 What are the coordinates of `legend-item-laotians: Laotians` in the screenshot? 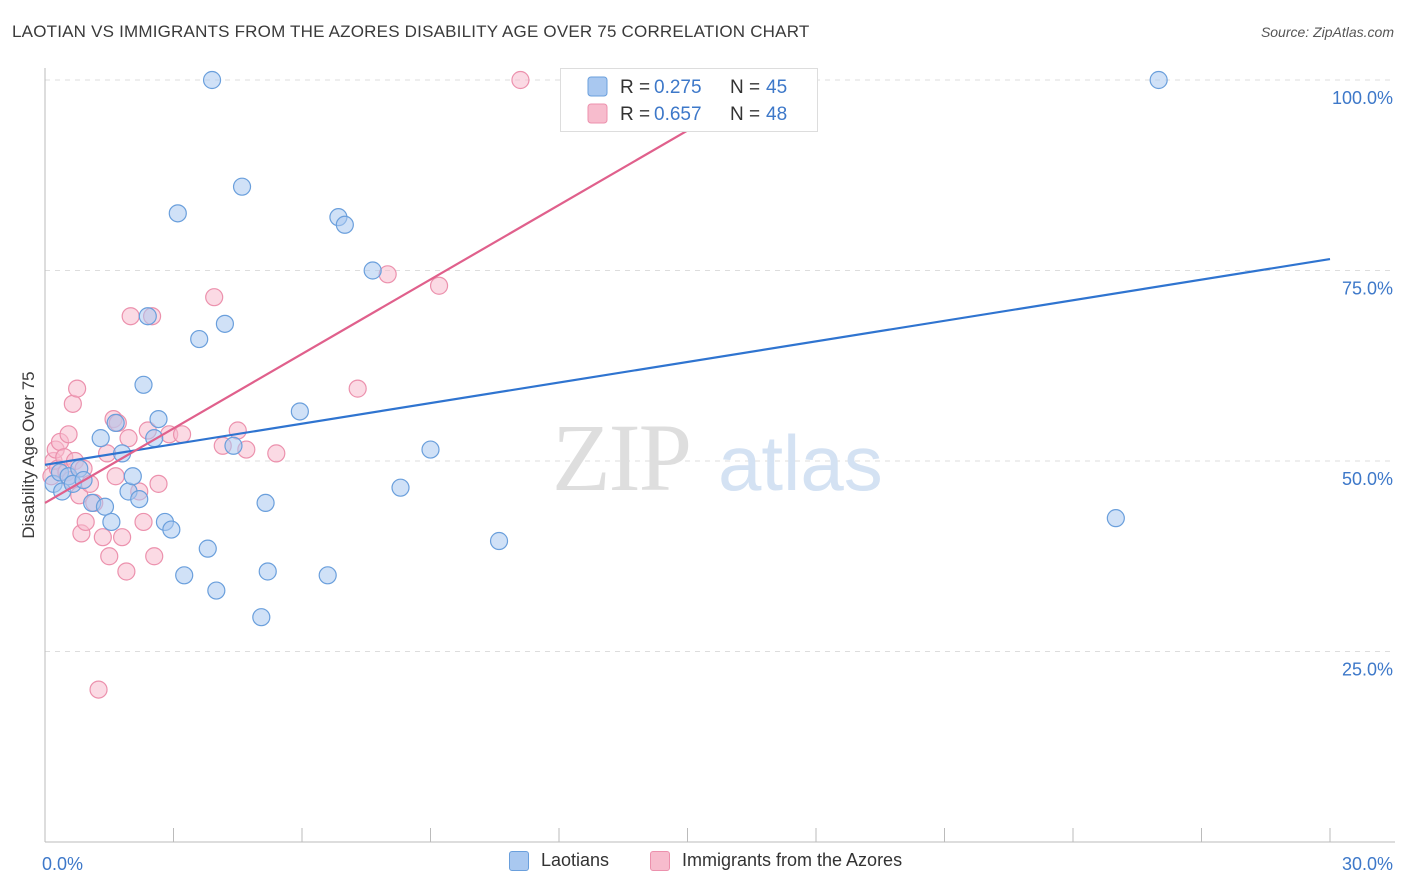 It's located at (559, 860).